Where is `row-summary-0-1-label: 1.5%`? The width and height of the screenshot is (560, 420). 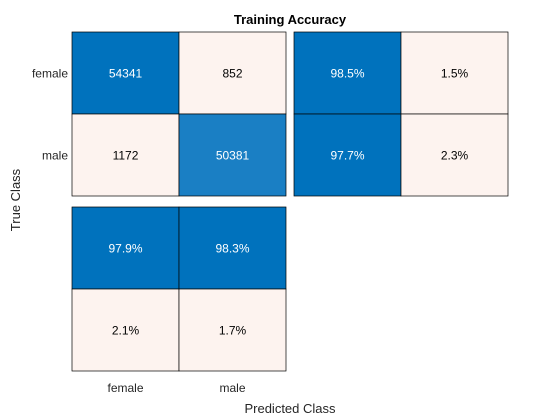
row-summary-0-1-label: 1.5% is located at coordinates (455, 74).